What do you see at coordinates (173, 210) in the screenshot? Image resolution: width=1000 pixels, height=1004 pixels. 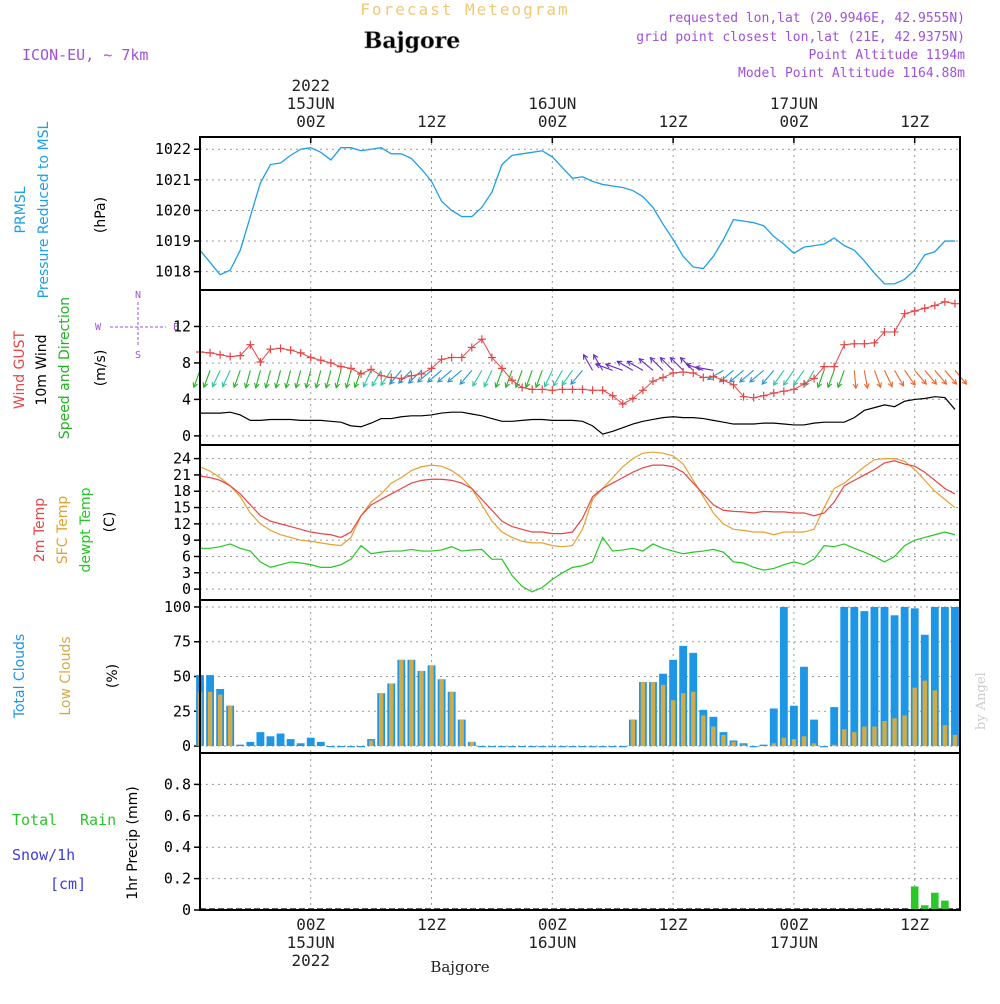 I see `y-tick-label: 1020` at bounding box center [173, 210].